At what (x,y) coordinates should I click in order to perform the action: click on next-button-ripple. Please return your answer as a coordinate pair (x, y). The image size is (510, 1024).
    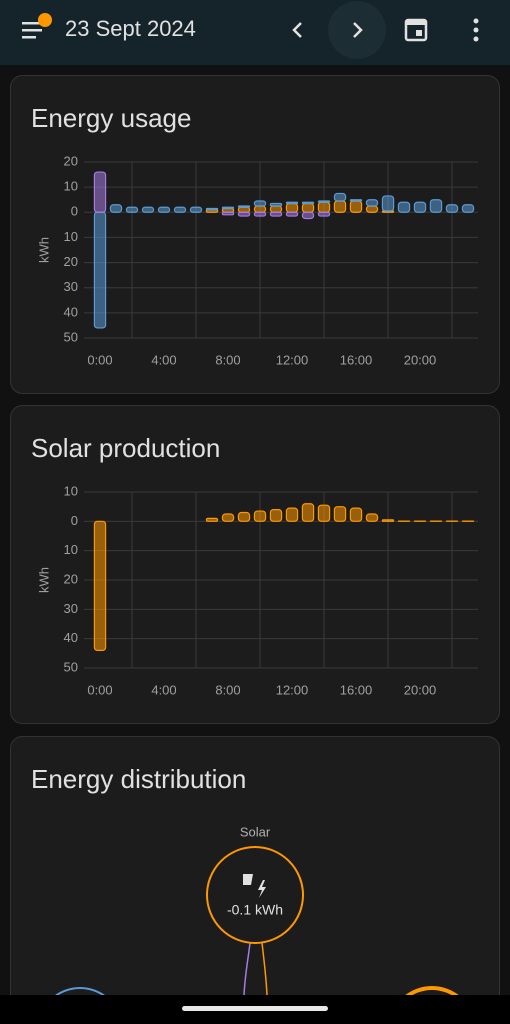
    Looking at the image, I should click on (357, 30).